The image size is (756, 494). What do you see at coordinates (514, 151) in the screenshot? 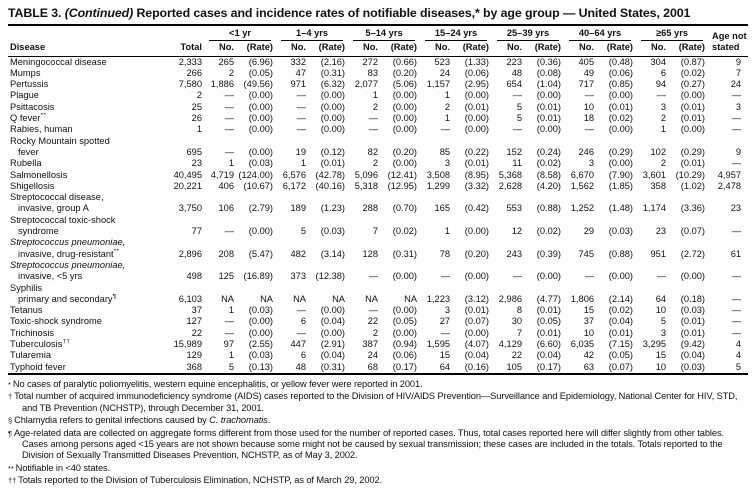
I see `count-cell: 152` at bounding box center [514, 151].